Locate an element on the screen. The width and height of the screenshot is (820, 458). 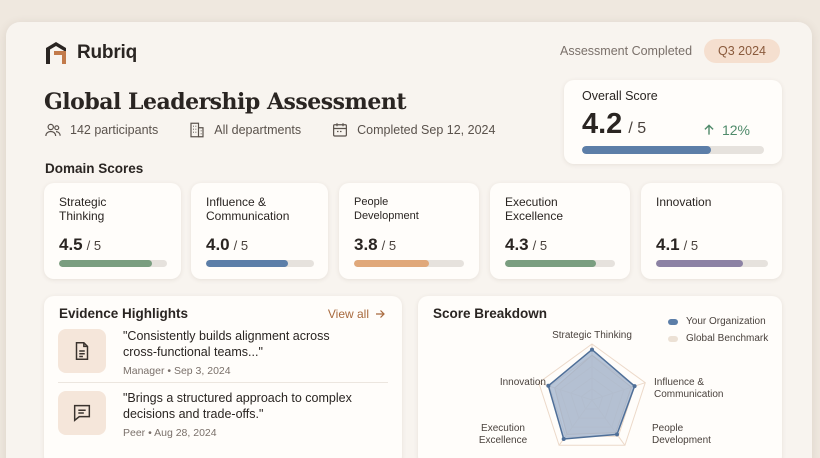
domain-score: 4.5 / 5 is located at coordinates (80, 245).